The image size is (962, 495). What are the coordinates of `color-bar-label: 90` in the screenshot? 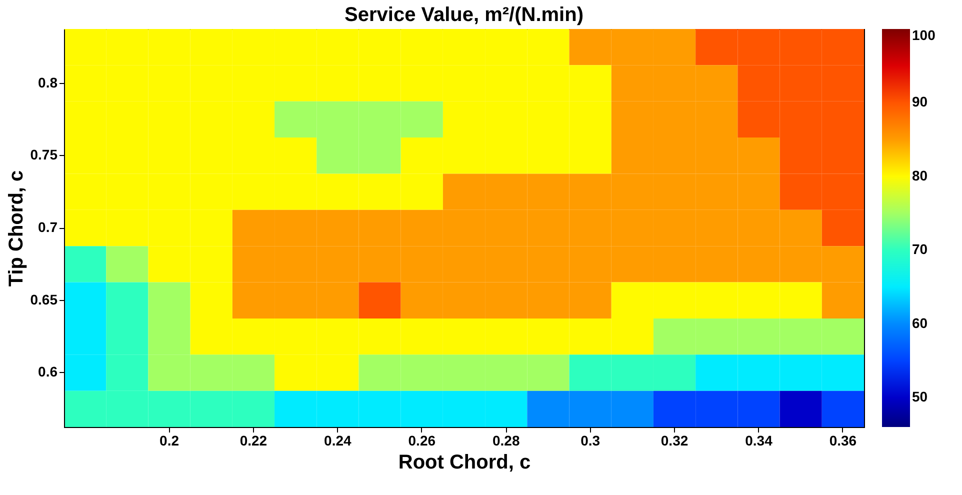 It's located at (920, 102).